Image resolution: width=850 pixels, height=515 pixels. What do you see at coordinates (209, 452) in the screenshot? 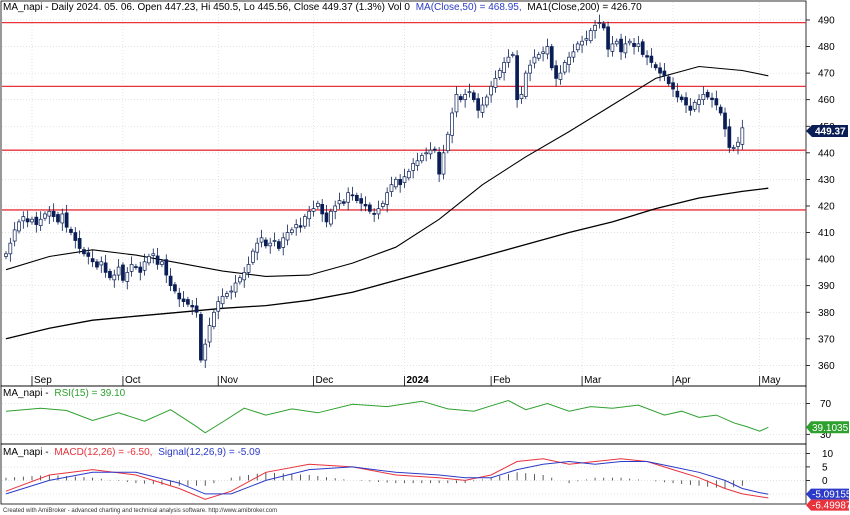
I see `signal-label: Signal(12,26,9) = -5.09` at bounding box center [209, 452].